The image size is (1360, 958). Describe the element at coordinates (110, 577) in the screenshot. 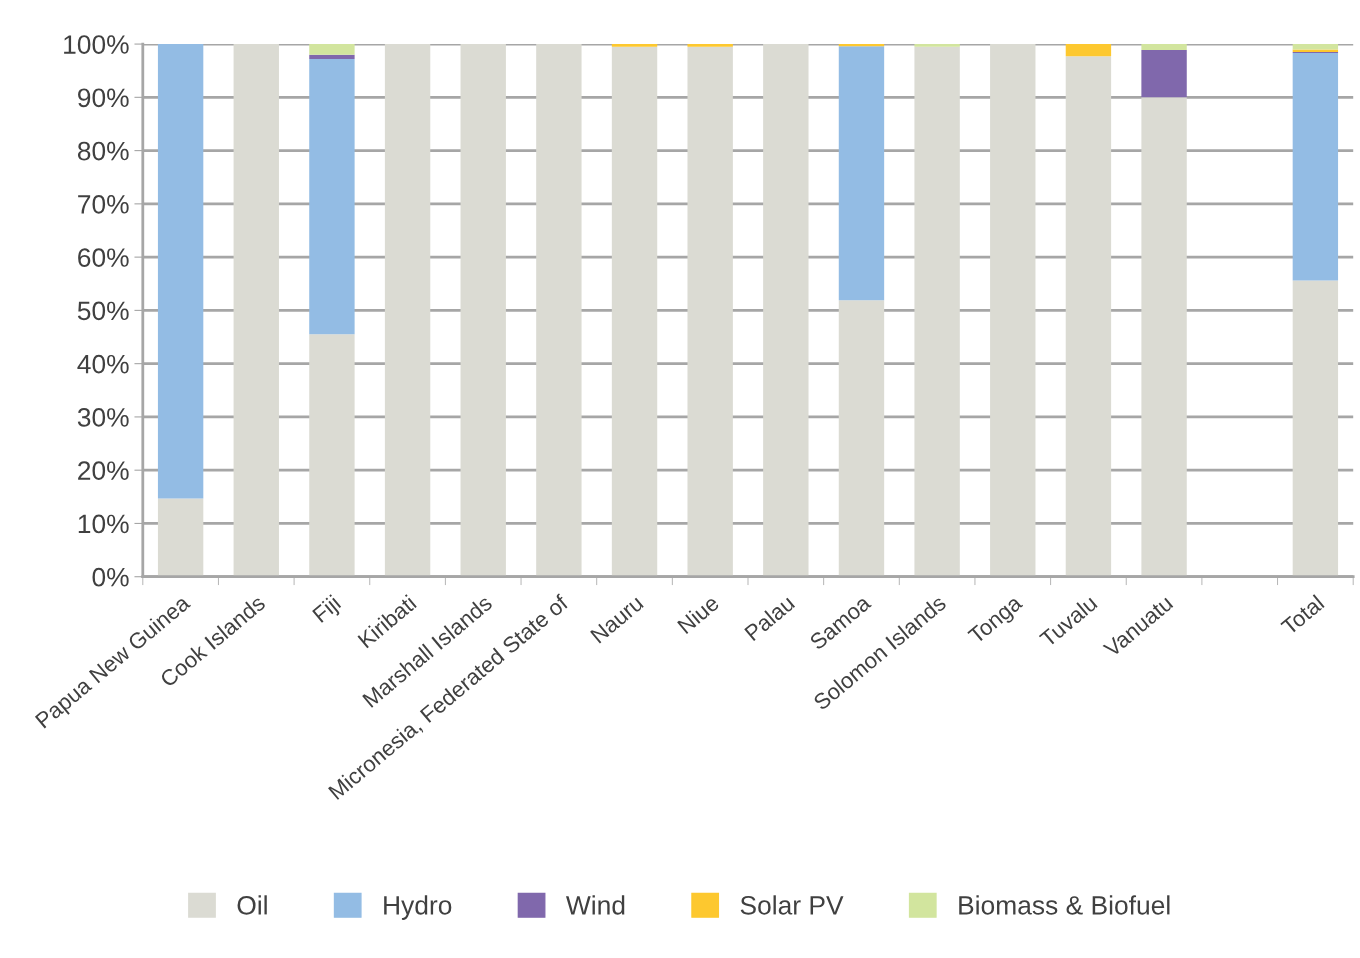

I see `y-tick-label: 0%` at that location.